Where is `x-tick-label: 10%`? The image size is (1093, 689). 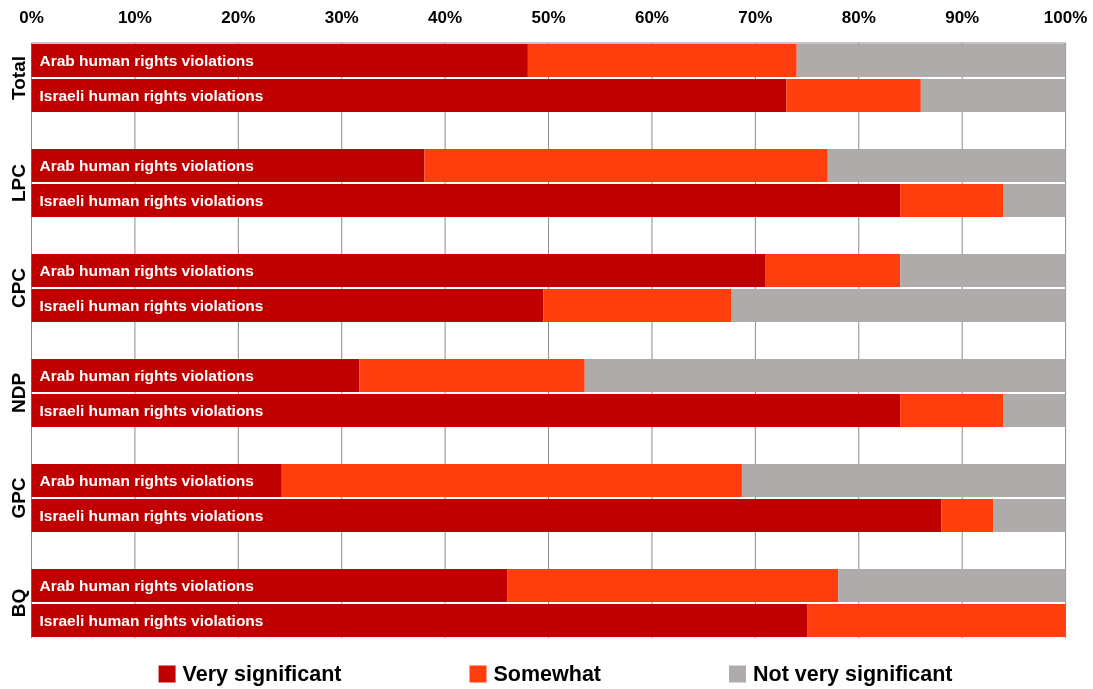 x-tick-label: 10% is located at coordinates (134, 17).